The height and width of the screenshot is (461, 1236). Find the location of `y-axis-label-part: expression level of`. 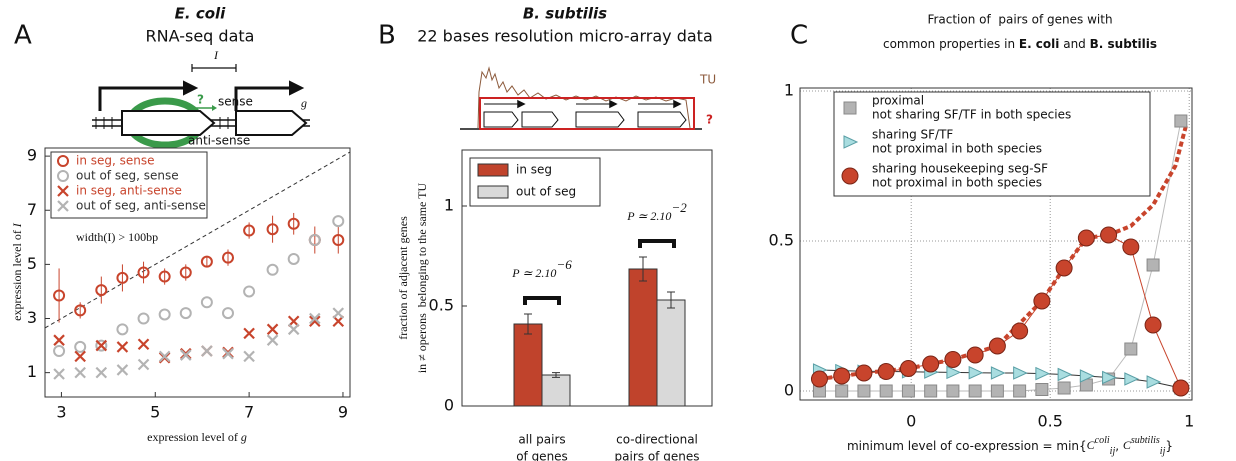

y-axis-label-part: expression level of is located at coordinates (17, 274).